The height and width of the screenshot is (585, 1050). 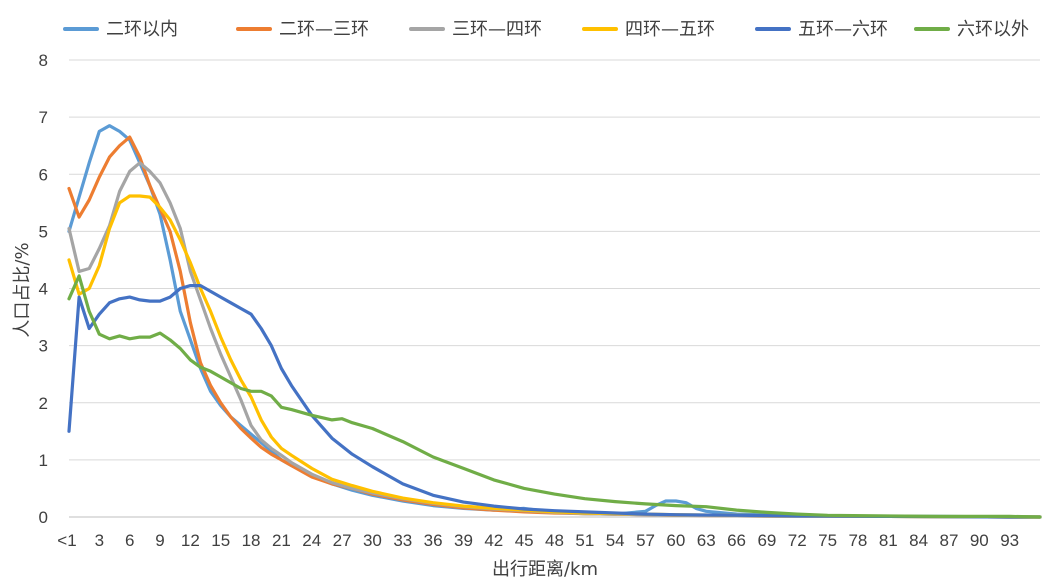 What do you see at coordinates (342, 540) in the screenshot?
I see `x-tick-label: 27` at bounding box center [342, 540].